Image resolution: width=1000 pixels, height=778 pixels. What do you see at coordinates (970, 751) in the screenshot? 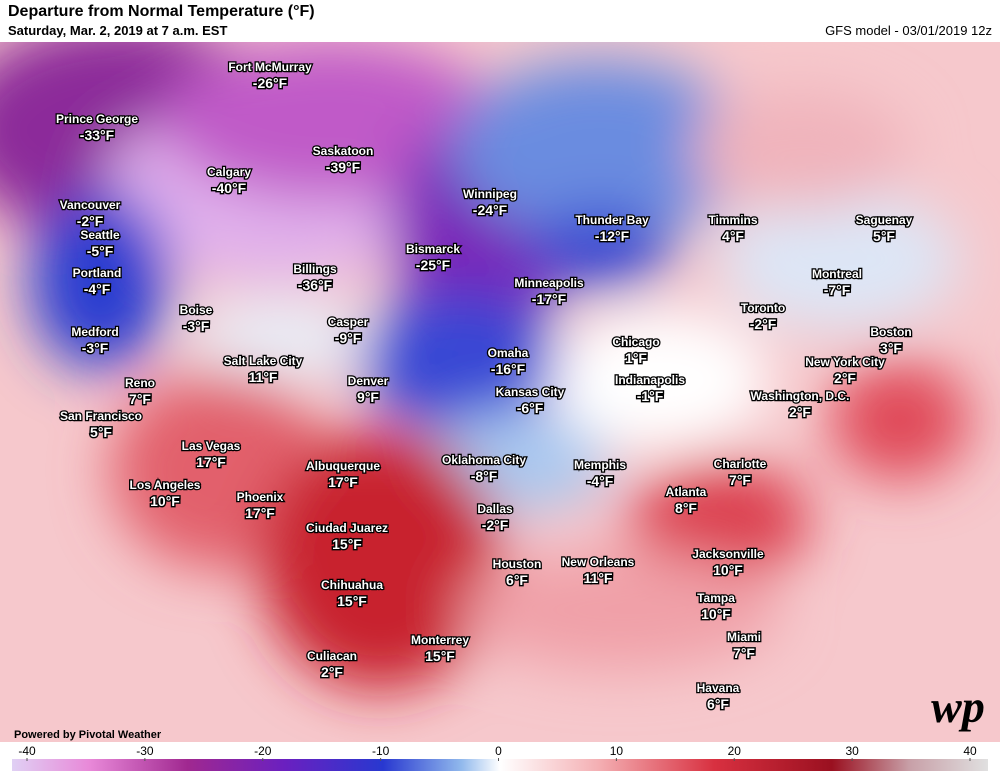
I see `colorbar-tick-label: 40` at bounding box center [970, 751].